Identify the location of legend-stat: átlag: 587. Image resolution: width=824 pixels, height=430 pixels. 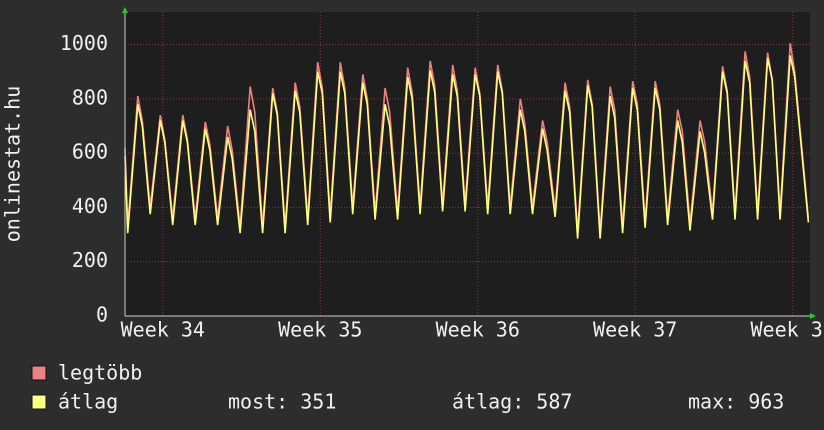
(512, 402).